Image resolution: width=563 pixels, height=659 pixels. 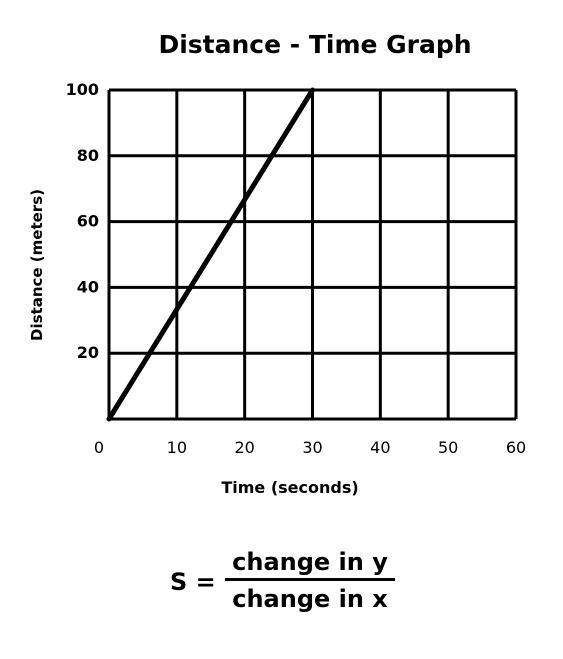 What do you see at coordinates (244, 447) in the screenshot?
I see `x-tick-label: 20` at bounding box center [244, 447].